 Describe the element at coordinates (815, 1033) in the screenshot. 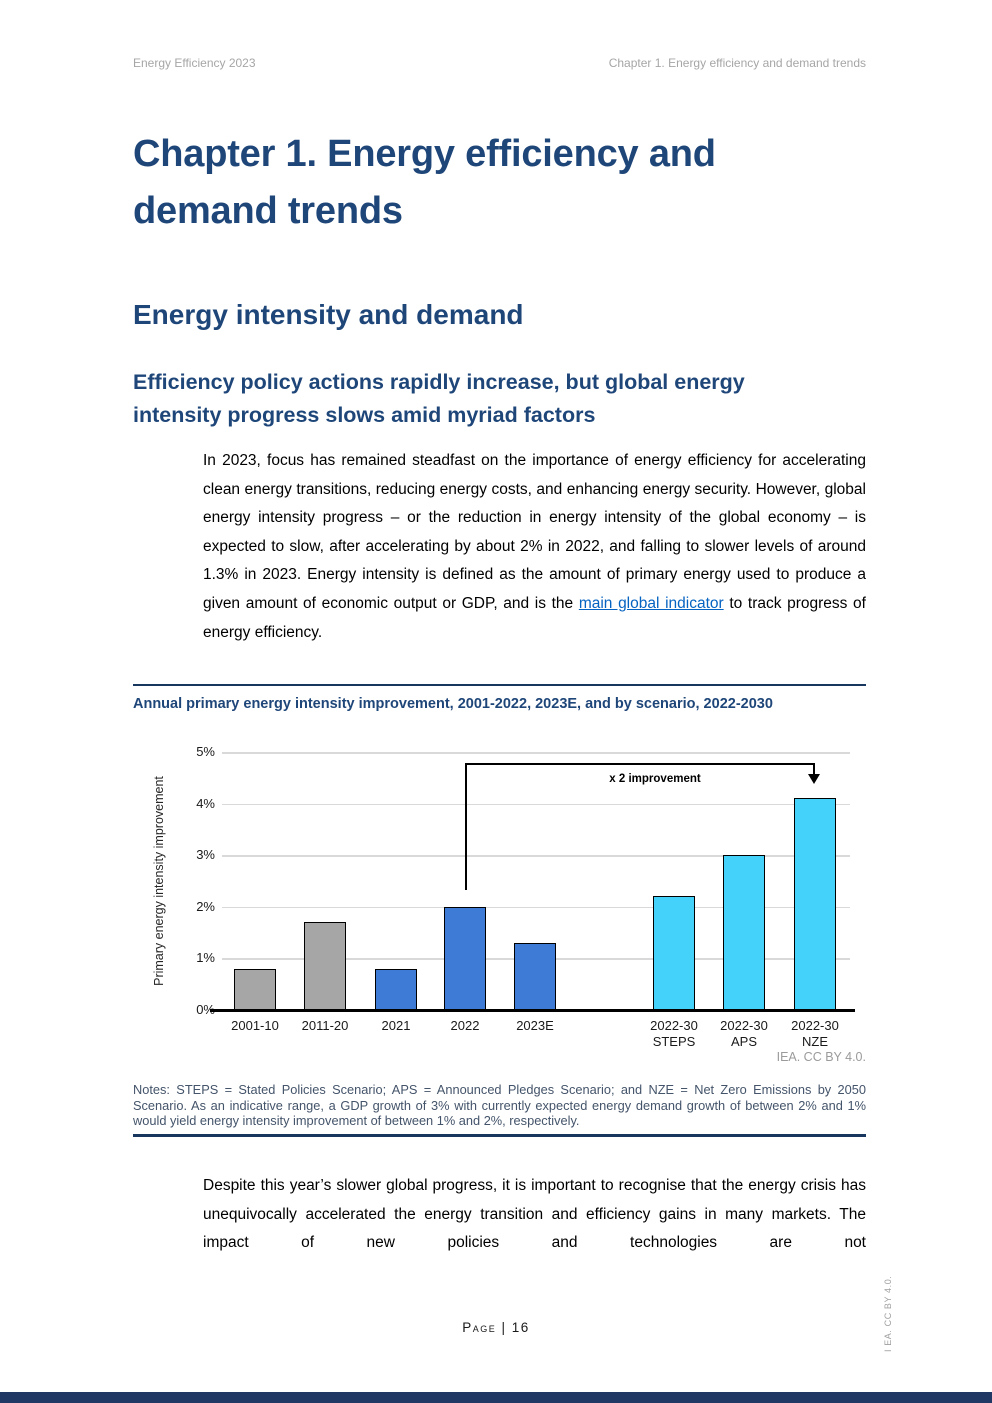

I see `x-tick-label: 2022-30 NZE` at that location.